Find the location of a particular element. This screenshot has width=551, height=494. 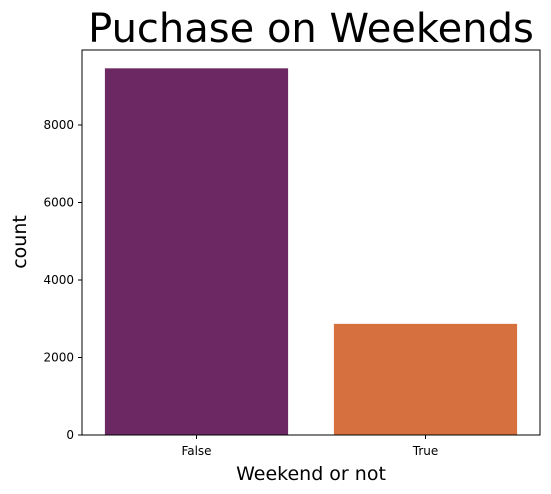

x-axis-label: Weekend or not is located at coordinates (311, 474).